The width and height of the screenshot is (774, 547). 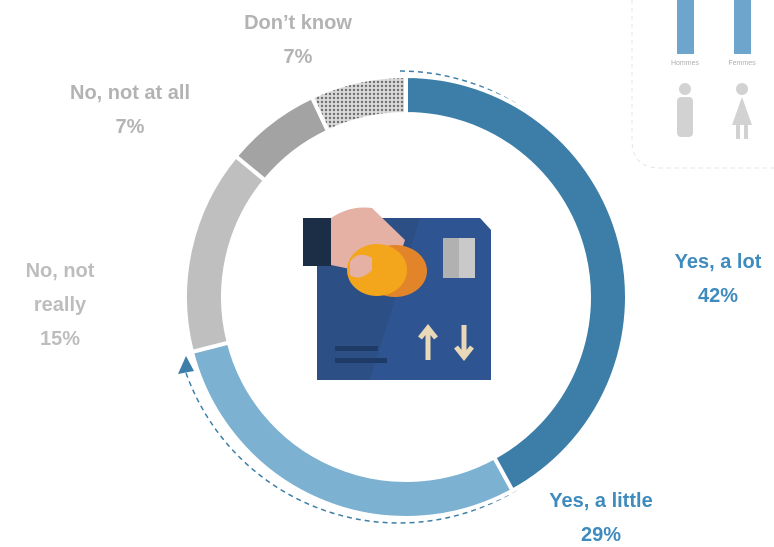 What do you see at coordinates (601, 501) in the screenshot?
I see `category-label: Yes, a little` at bounding box center [601, 501].